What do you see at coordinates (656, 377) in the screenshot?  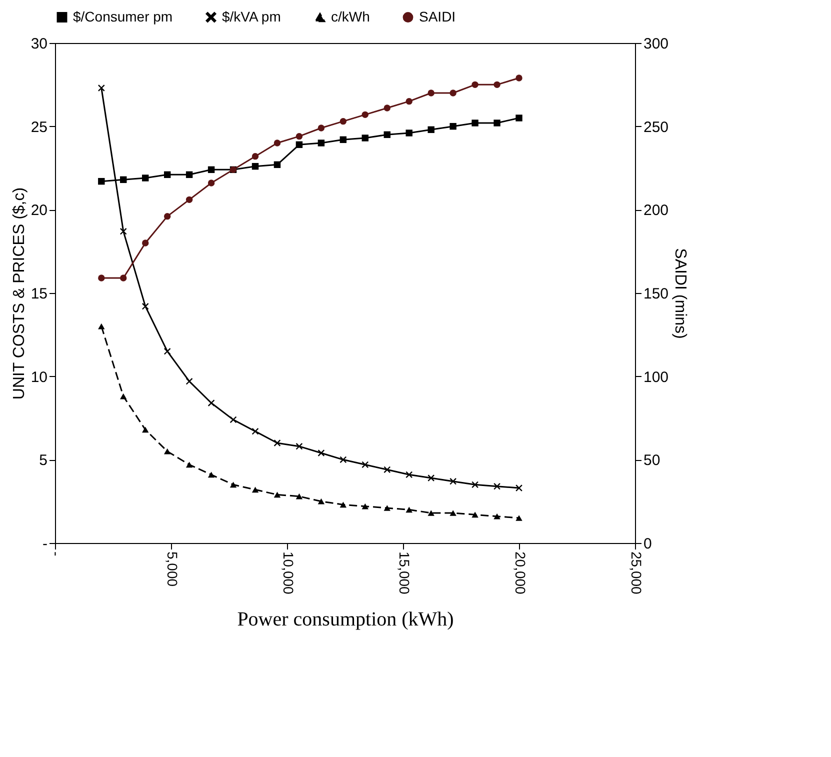 I see `y2-tick-label: 100` at bounding box center [656, 377].